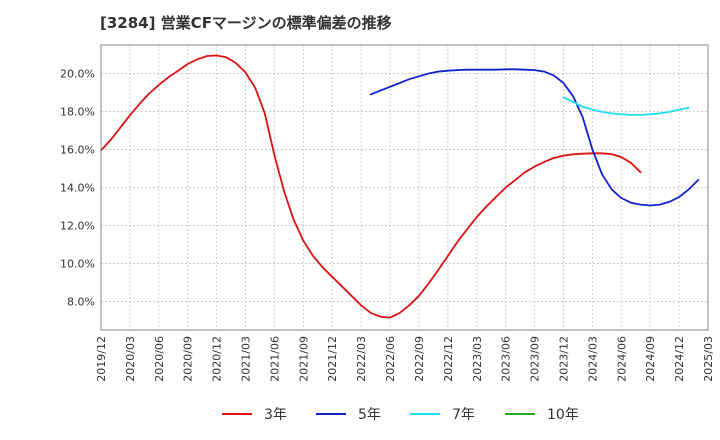  Describe the element at coordinates (621, 359) in the screenshot. I see `x-tick-label: 2024/06` at that location.